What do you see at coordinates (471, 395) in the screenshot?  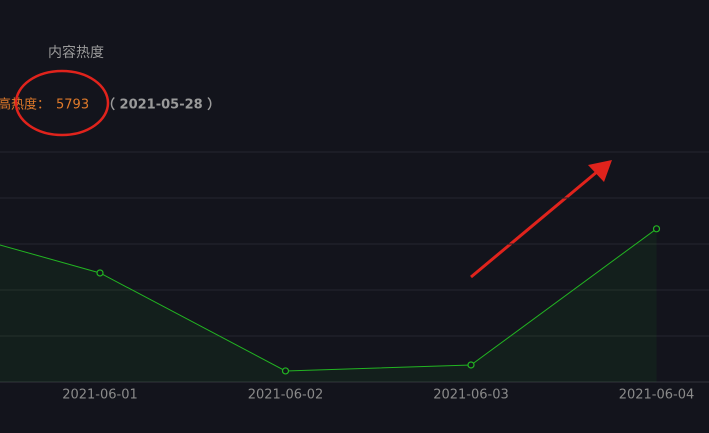 I see `x-tick-label: 2021-06-03` at bounding box center [471, 395].